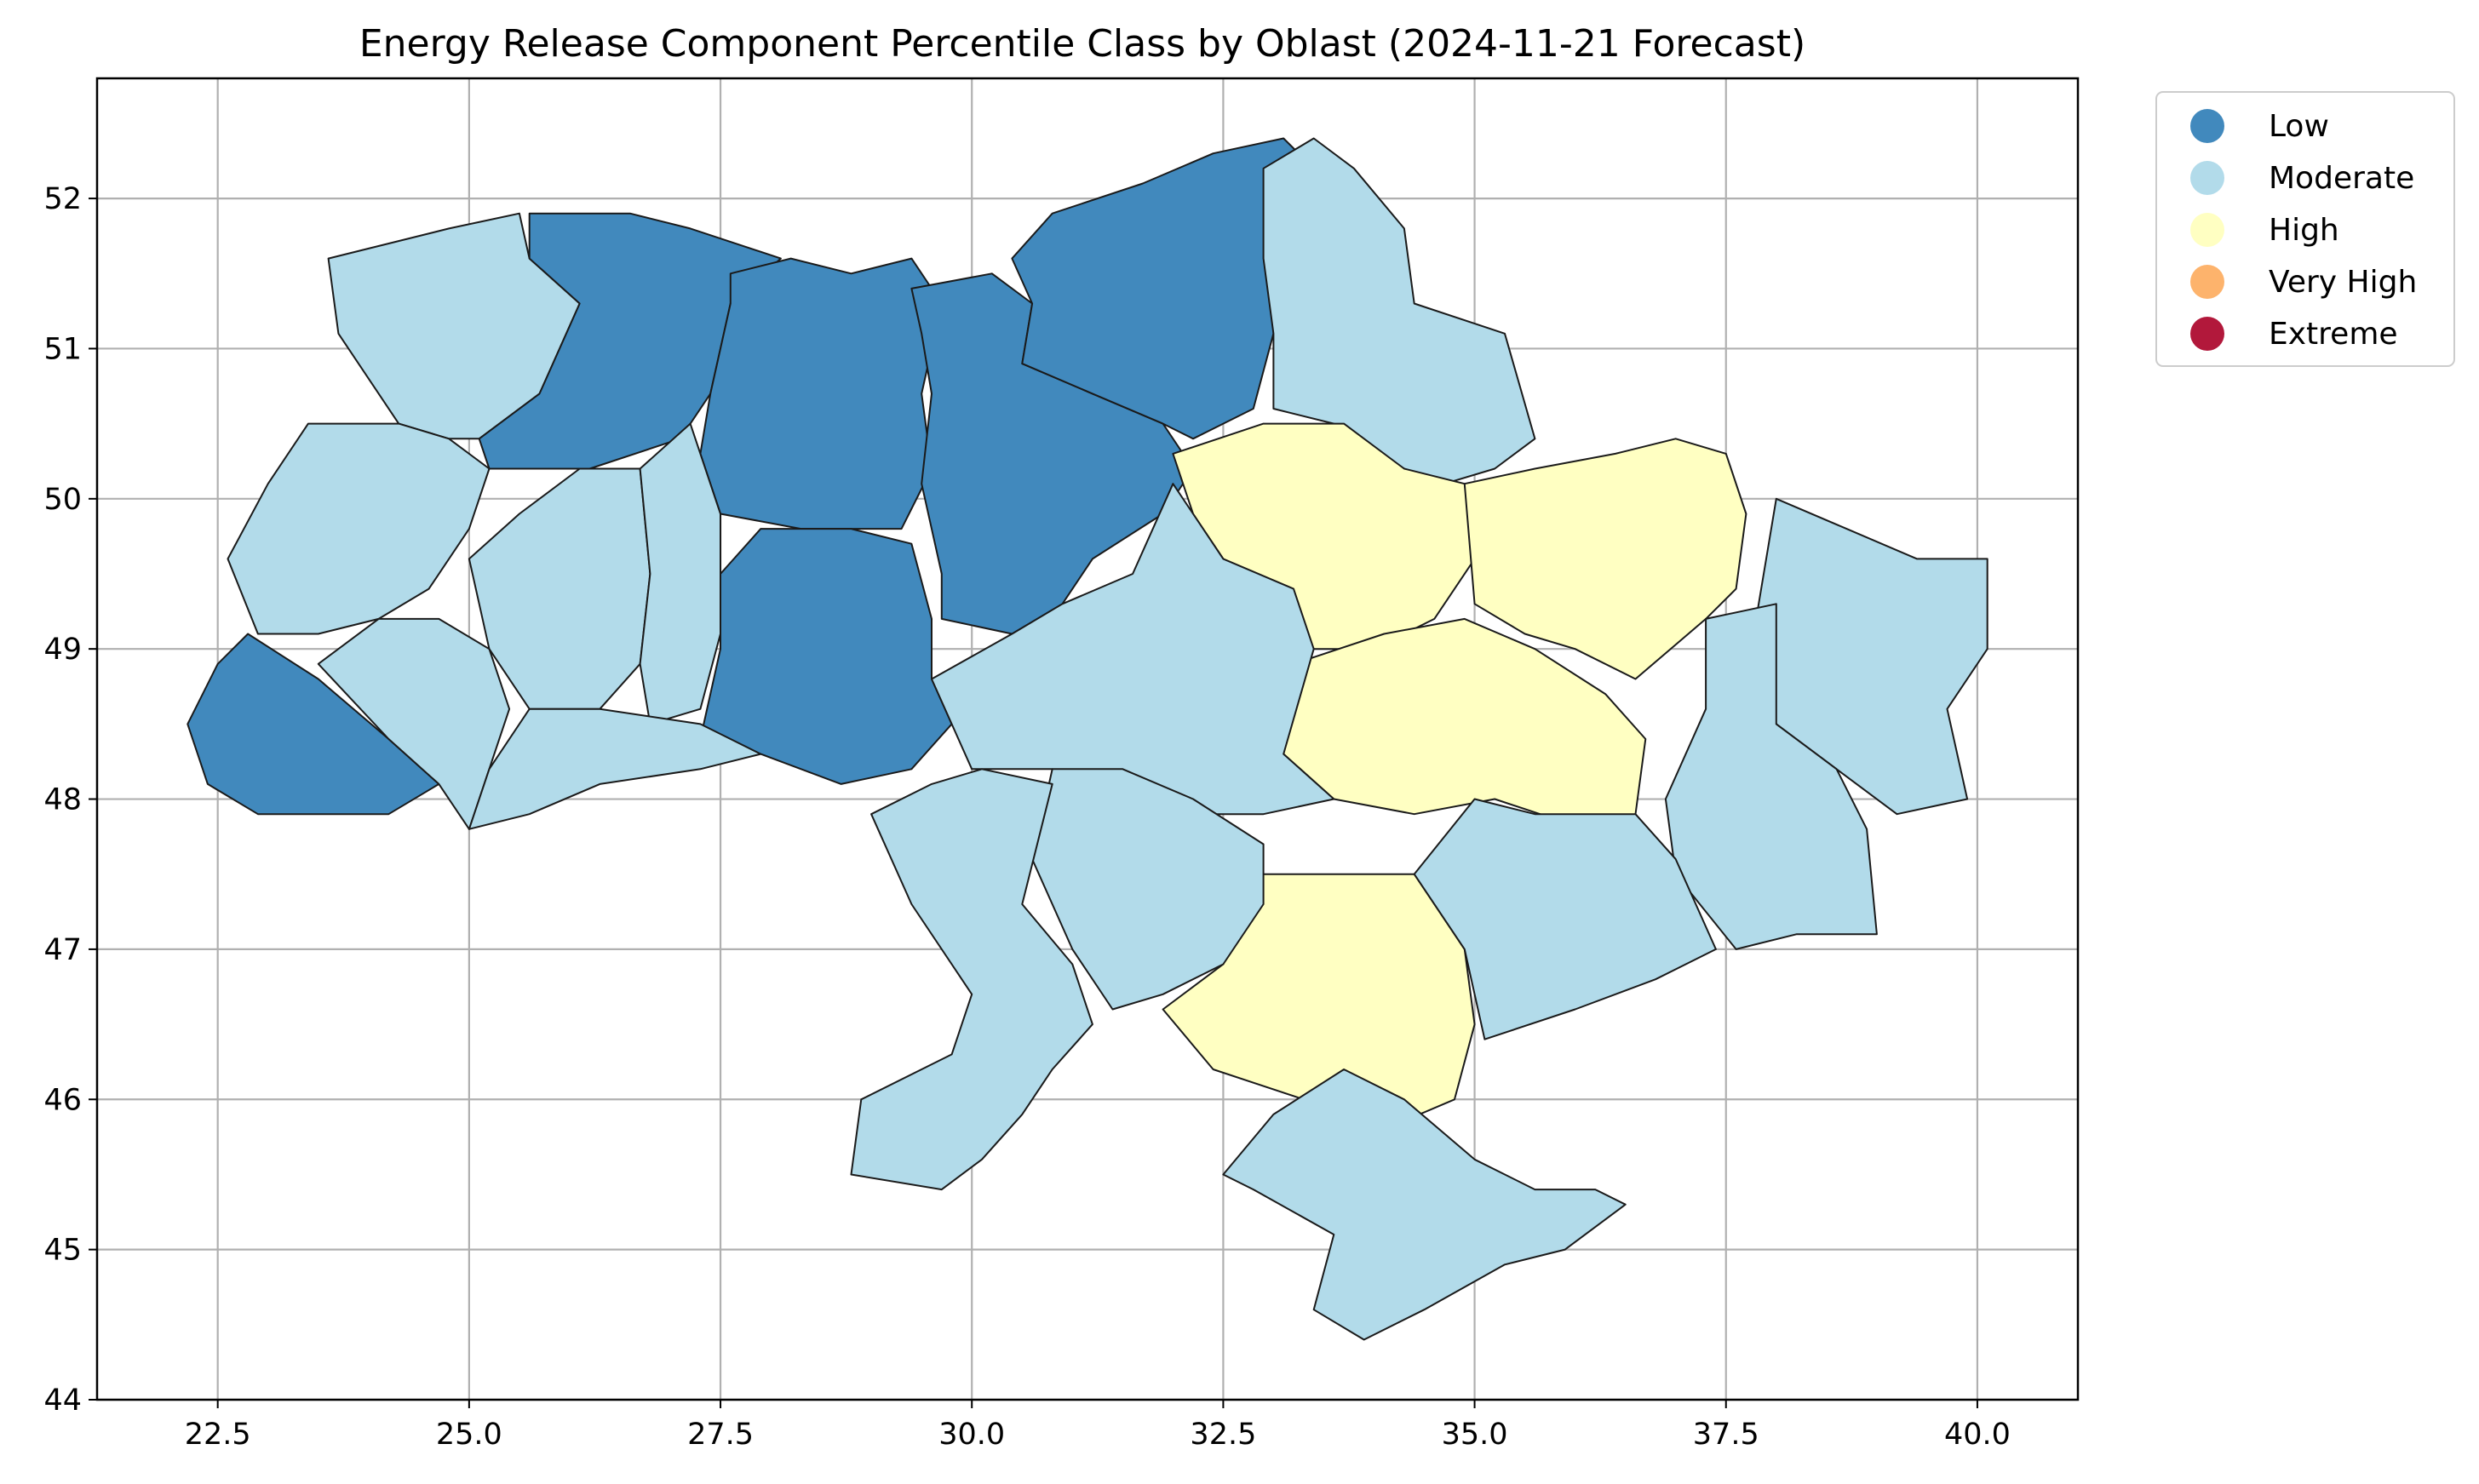 The width and height of the screenshot is (2479, 1484). Describe the element at coordinates (62, 199) in the screenshot. I see `y-tick-label: 52` at that location.